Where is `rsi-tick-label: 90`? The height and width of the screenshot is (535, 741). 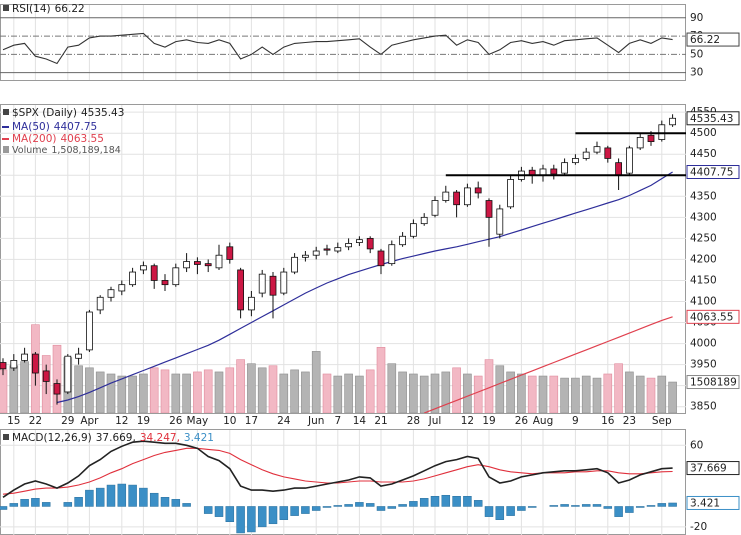
rsi-tick-label: 90 is located at coordinates (696, 18).